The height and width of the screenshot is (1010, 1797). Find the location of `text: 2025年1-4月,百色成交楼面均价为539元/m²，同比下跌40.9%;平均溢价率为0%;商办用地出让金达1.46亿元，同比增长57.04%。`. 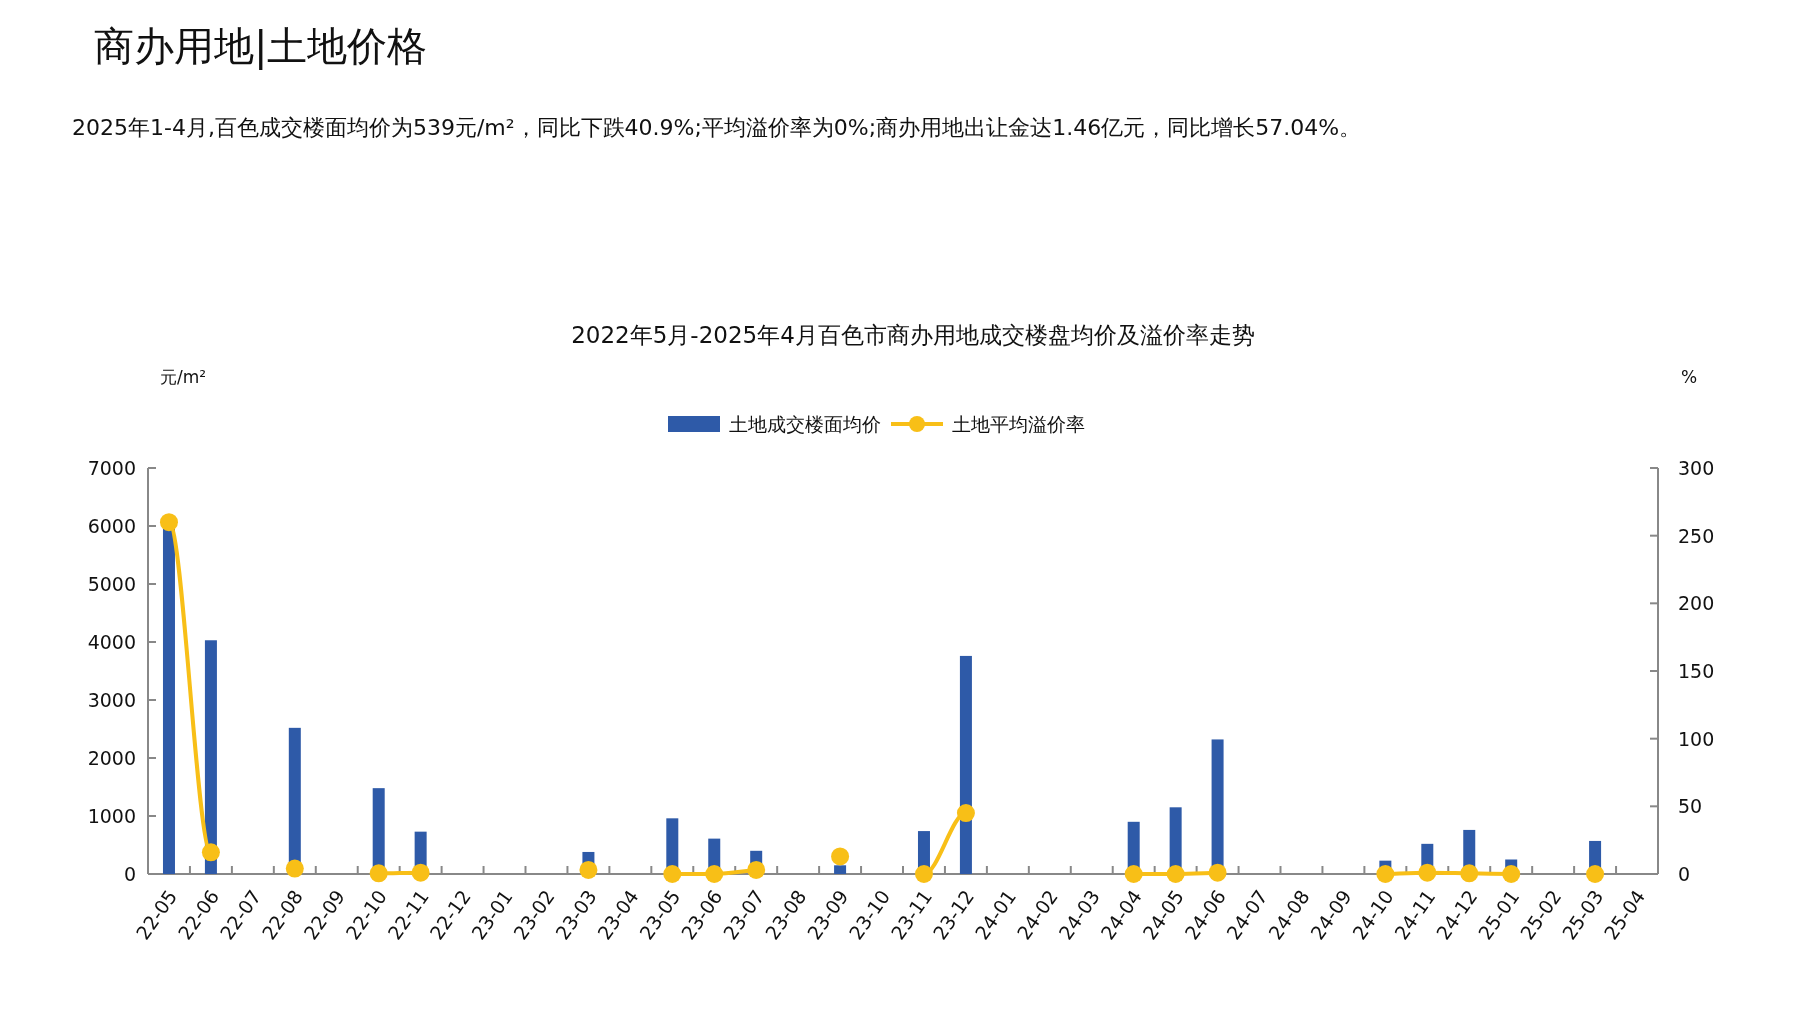

text: 2025年1-4月,百色成交楼面均价为539元/m²，同比下跌40.9%;平均溢价率为0%;商办用地出让金达1.46亿元，同比增长57.04%。 is located at coordinates (717, 127).